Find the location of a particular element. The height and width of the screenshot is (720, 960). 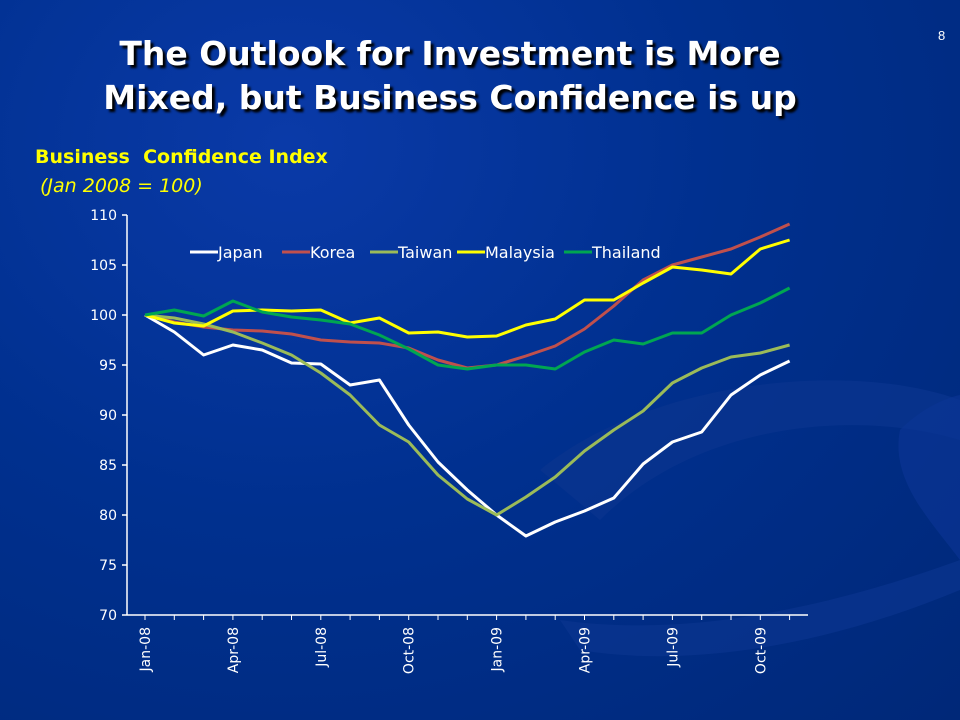

y-tick-label: 110 is located at coordinates (103, 216).